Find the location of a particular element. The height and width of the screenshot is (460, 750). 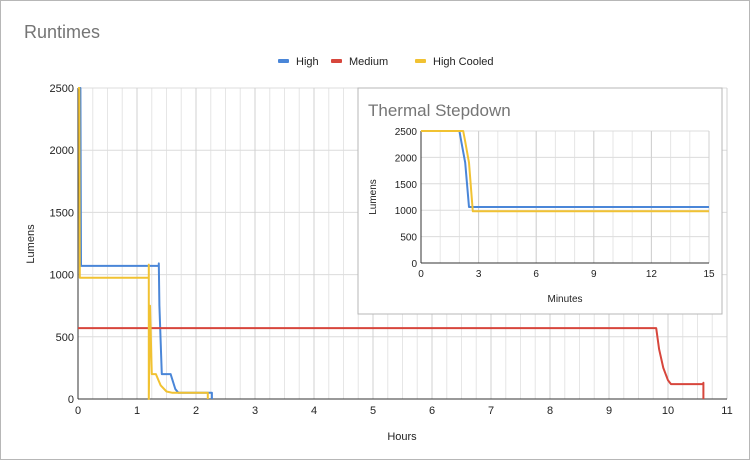

legend: High Medium High Cooled is located at coordinates (386, 62).